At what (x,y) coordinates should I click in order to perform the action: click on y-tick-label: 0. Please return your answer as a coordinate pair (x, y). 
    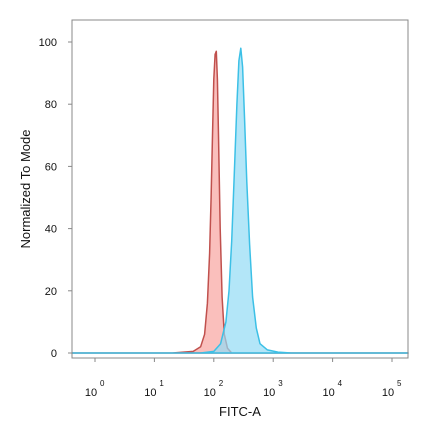
    Looking at the image, I should click on (54, 354).